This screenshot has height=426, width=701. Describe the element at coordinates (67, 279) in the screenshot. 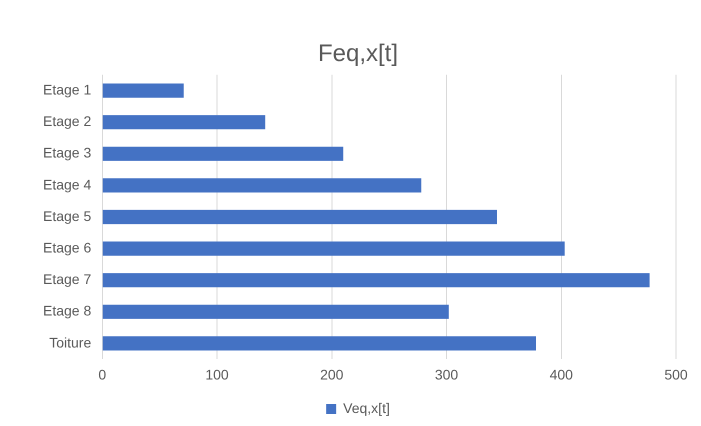

I see `y-tick-label: Etage 7` at that location.